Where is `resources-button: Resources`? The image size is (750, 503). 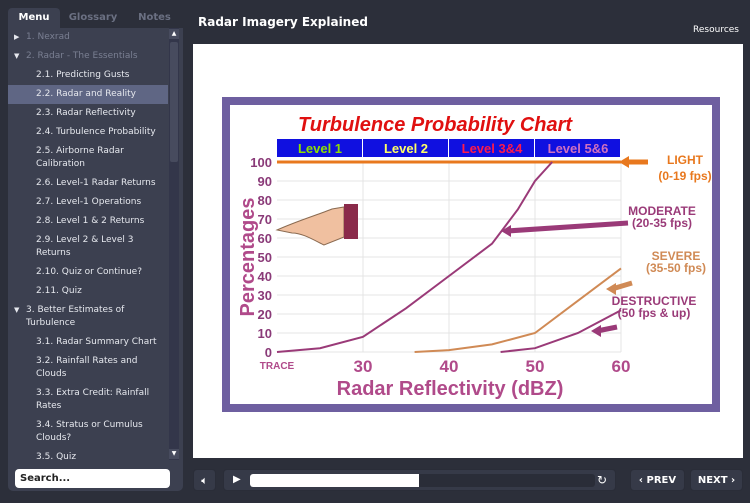 resources-button: Resources is located at coordinates (716, 30).